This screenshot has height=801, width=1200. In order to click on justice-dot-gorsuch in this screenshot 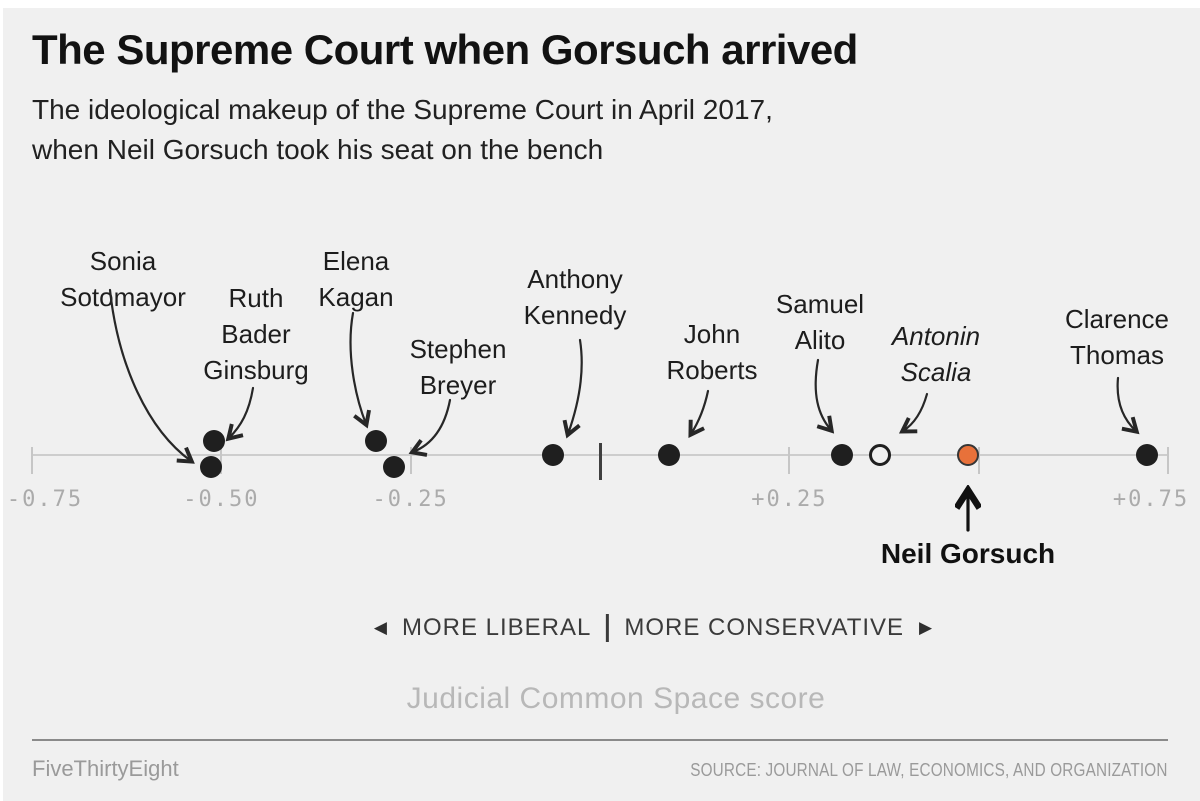, I will do `click(968, 455)`.